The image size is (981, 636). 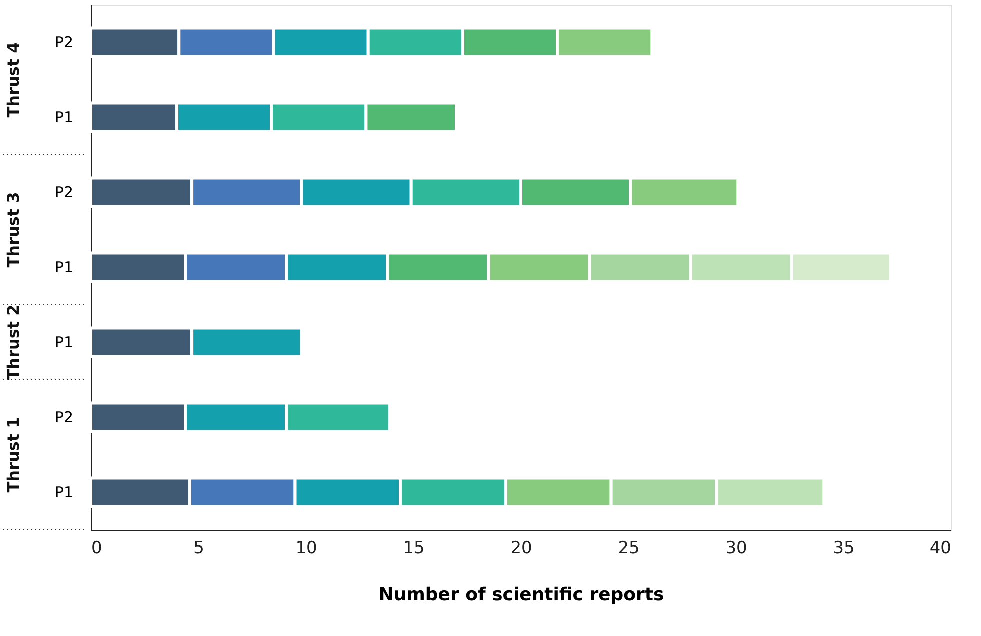 I want to click on x-tick-label: 0, so click(x=97, y=548).